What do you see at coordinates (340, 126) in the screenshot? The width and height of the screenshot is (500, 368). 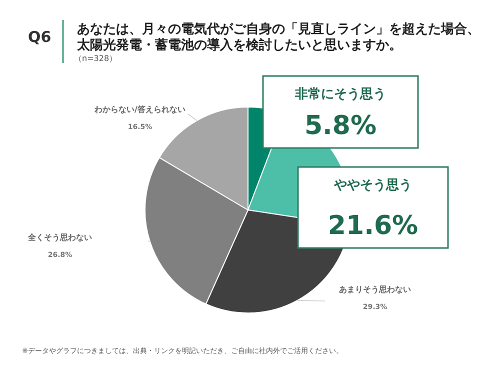 I see `data-label: 5.8%` at bounding box center [340, 126].